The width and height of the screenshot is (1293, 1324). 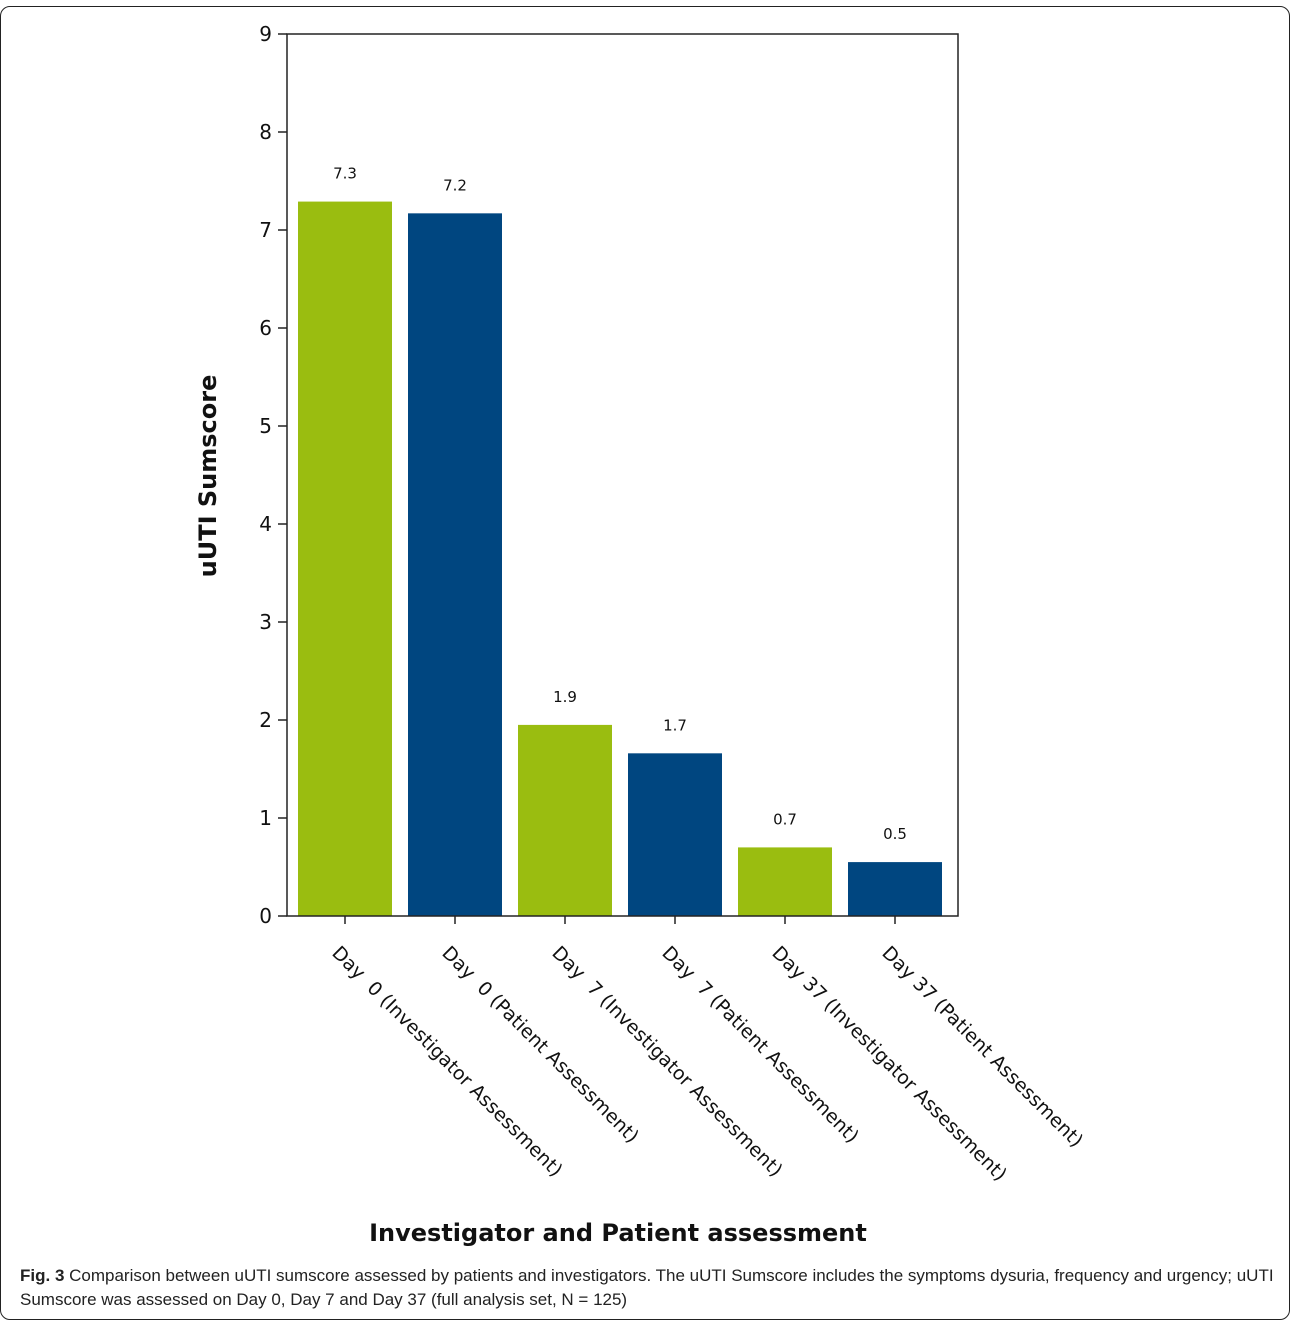 What do you see at coordinates (760, 1045) in the screenshot?
I see `x-tick-label: Day 7 (Patient Assessment)` at bounding box center [760, 1045].